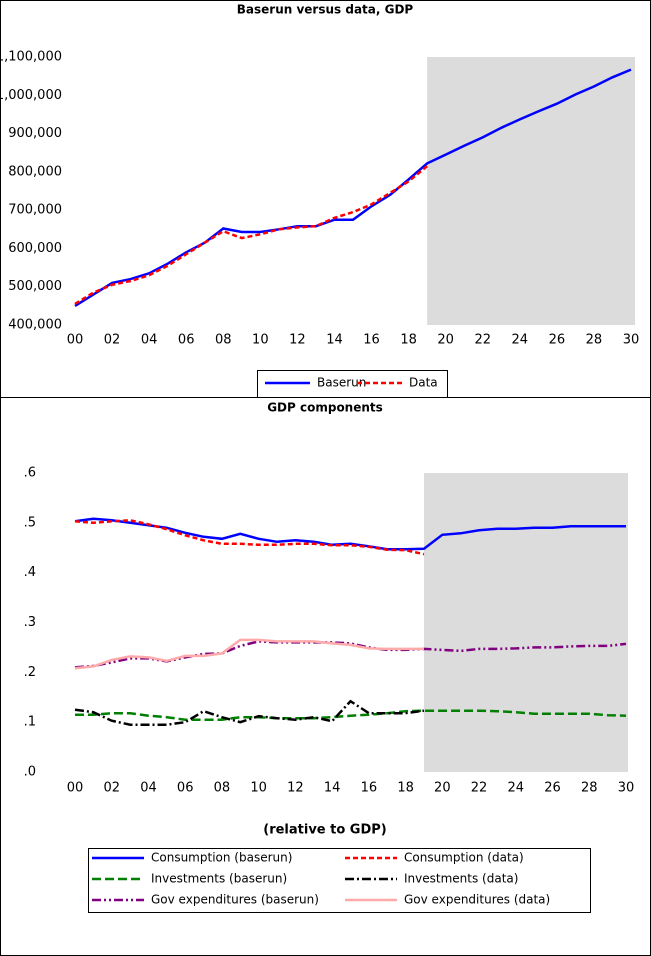  What do you see at coordinates (35, 325) in the screenshot?
I see `y-tick-label: 400,000` at bounding box center [35, 325].